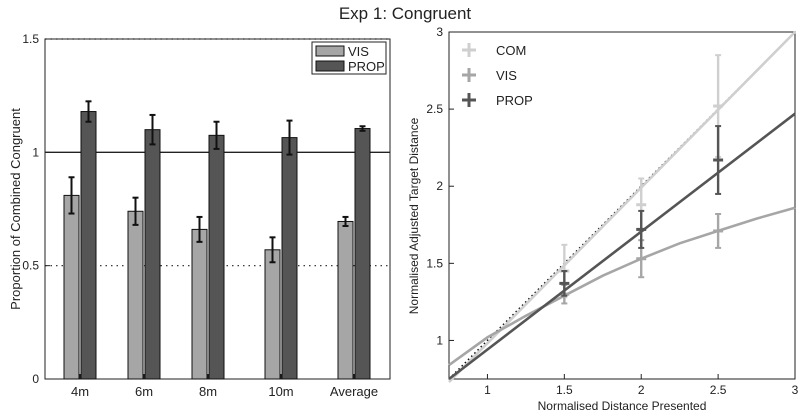  What do you see at coordinates (511, 50) in the screenshot?
I see `line-legend-label: COM` at bounding box center [511, 50].